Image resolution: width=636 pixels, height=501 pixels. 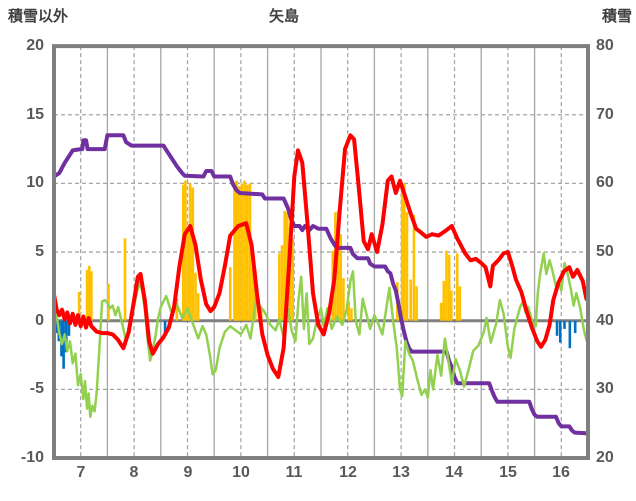 What do you see at coordinates (348, 472) in the screenshot?
I see `x-tick-12: 12` at bounding box center [348, 472].